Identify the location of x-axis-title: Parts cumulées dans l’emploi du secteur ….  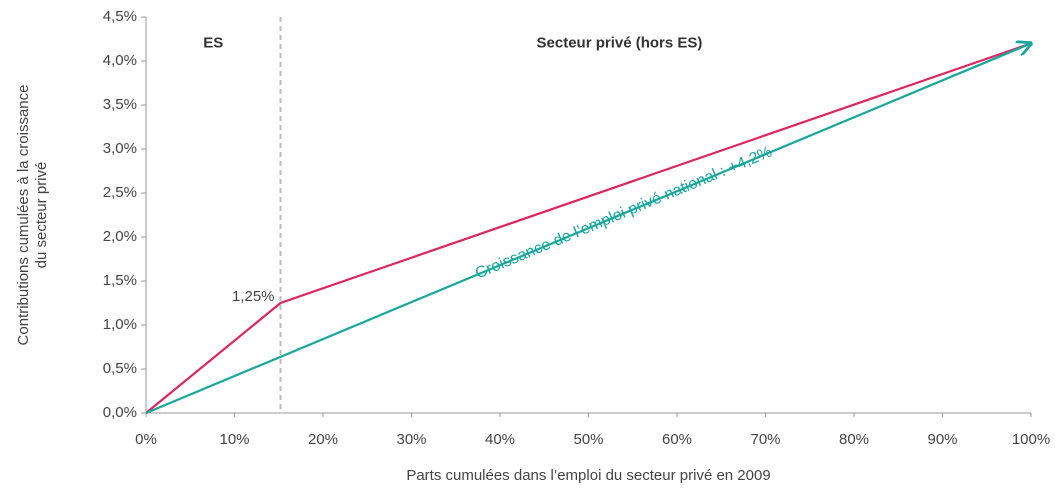
(588, 475).